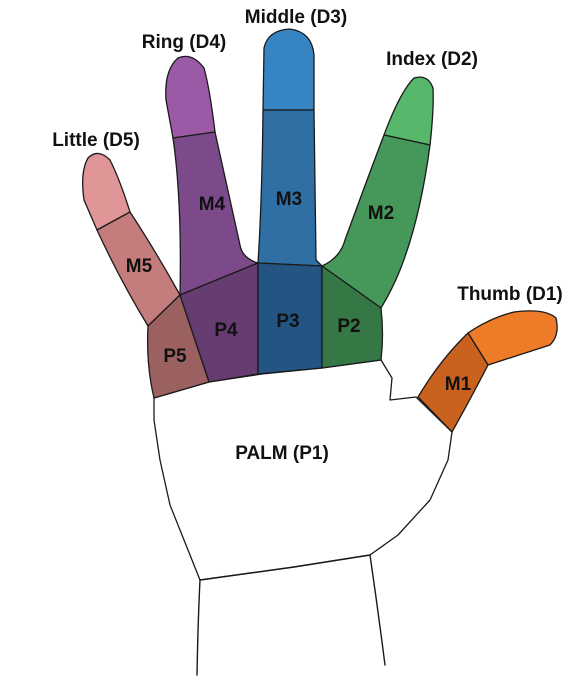 The width and height of the screenshot is (583, 678). What do you see at coordinates (381, 213) in the screenshot?
I see `label-m2: M2` at bounding box center [381, 213].